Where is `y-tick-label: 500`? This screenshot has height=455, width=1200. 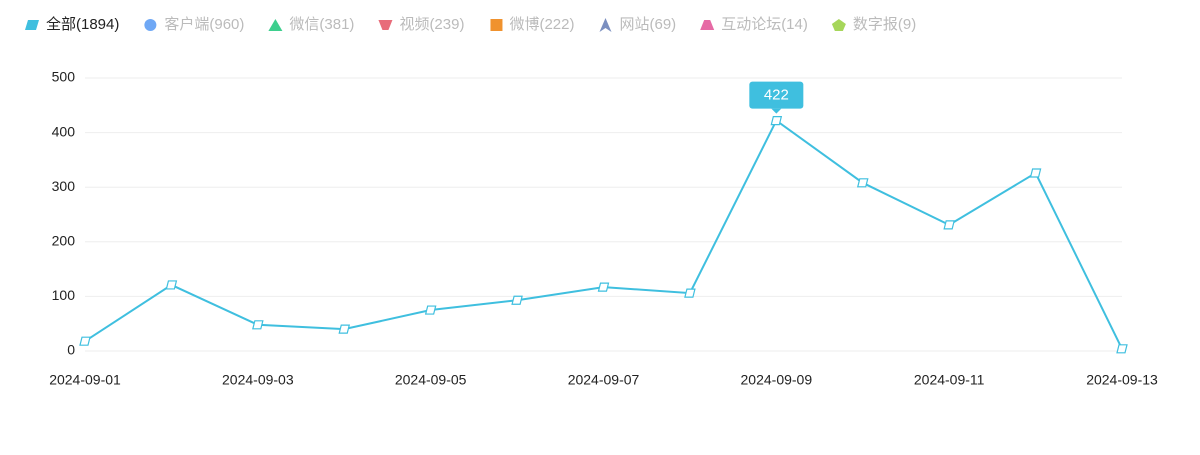
y-tick-label: 500 is located at coordinates (64, 77).